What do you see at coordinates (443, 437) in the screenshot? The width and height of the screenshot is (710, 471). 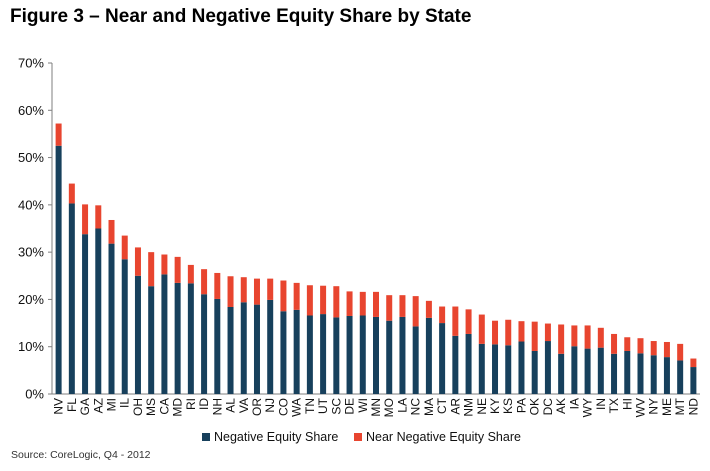 I see `legend-label-near-negative: Near Negative Equity Share` at bounding box center [443, 437].